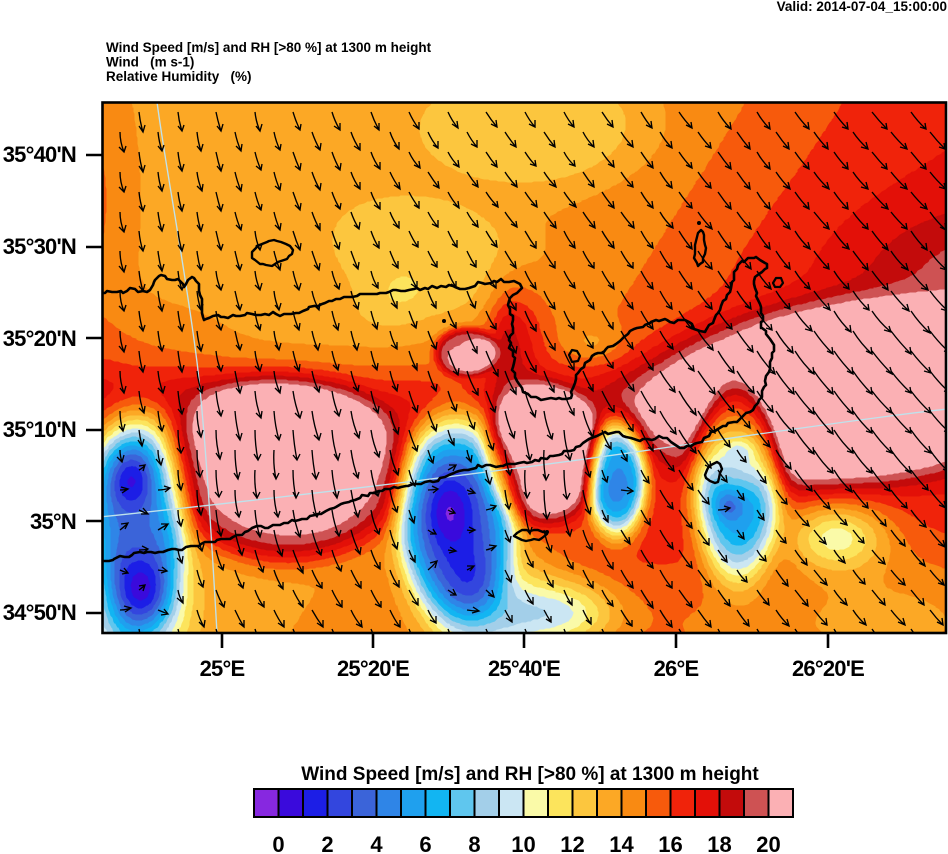 The image size is (948, 854). I want to click on svg-text: Relative Humidity (%), so click(179, 76).